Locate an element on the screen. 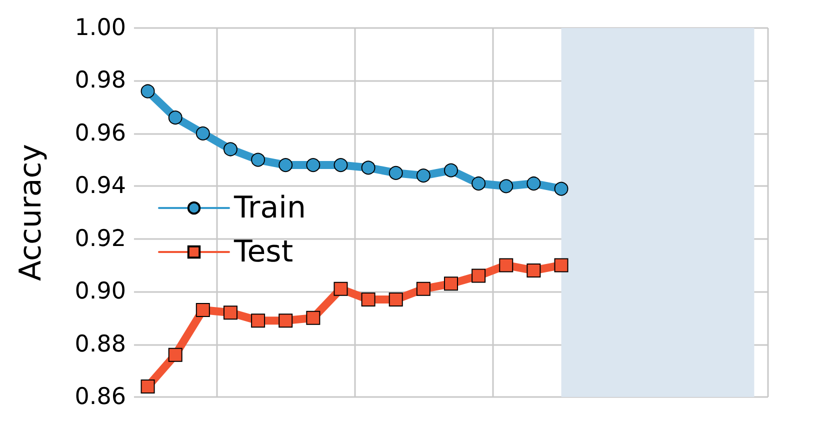  y-tick-label: 0.98 is located at coordinates (100, 81).